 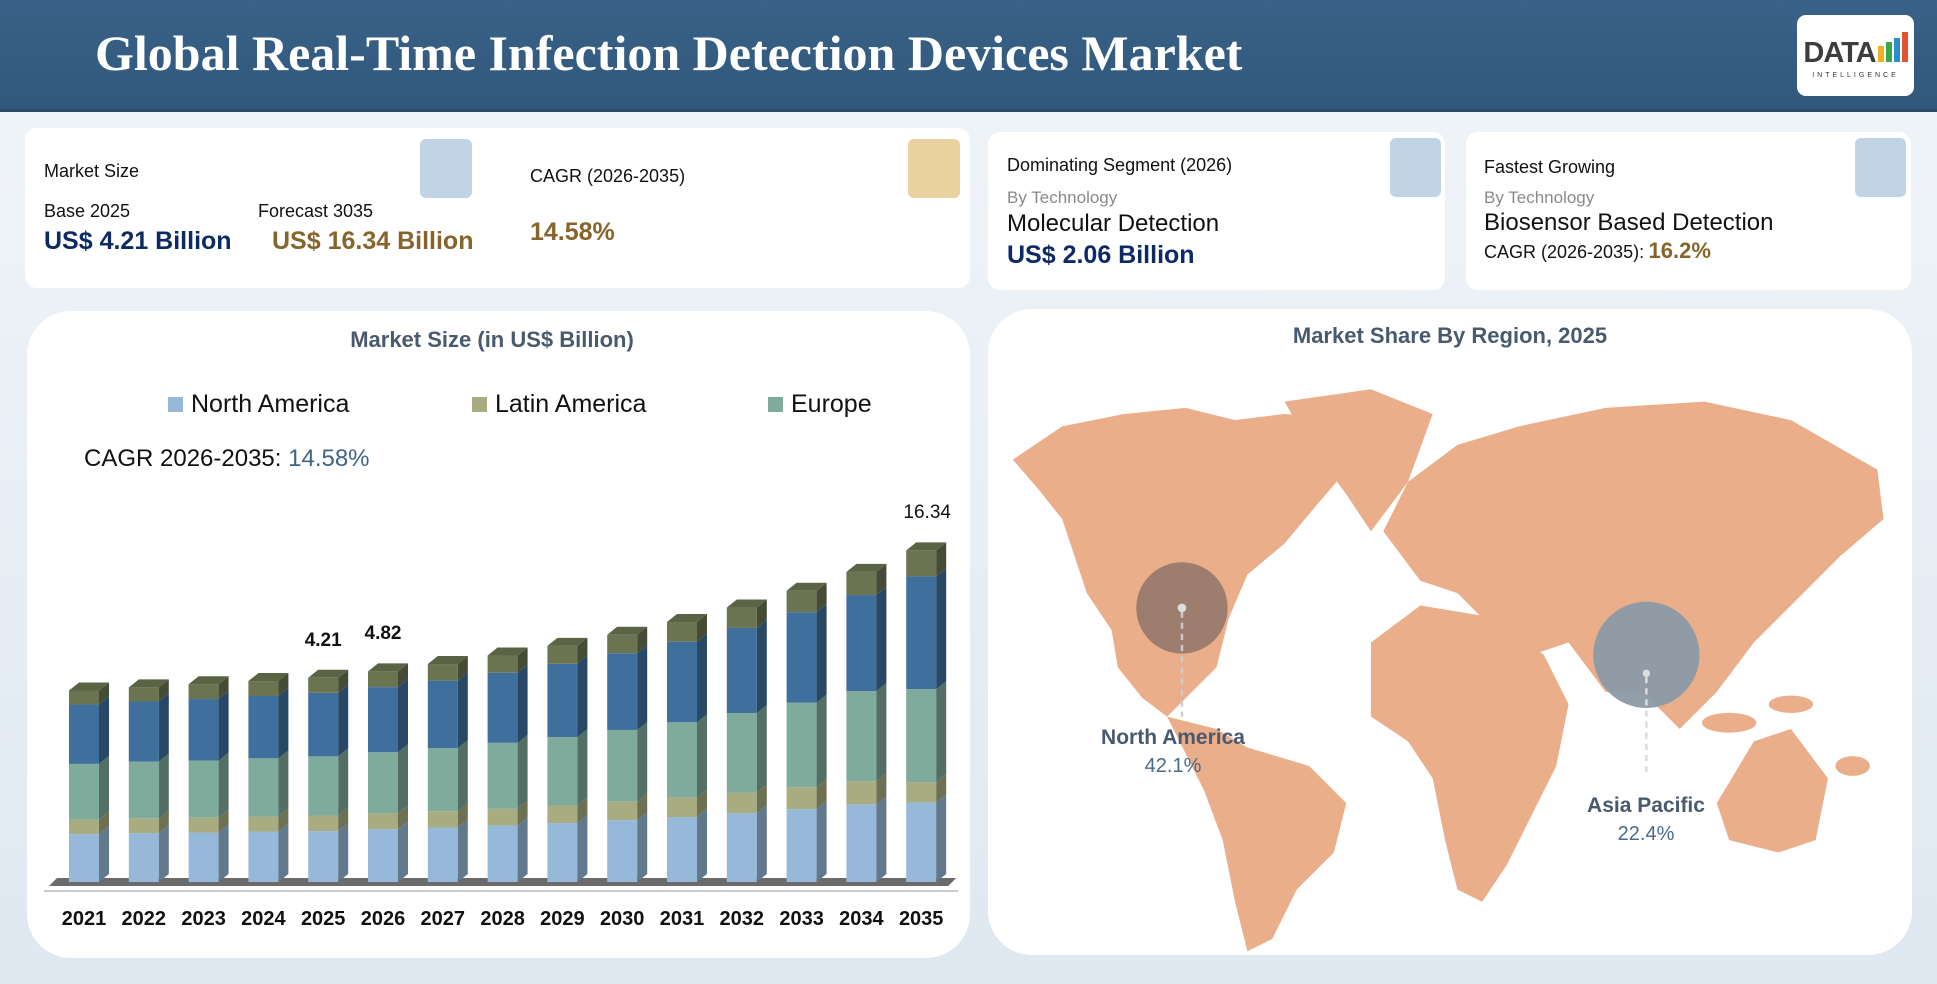 I want to click on bar-2025-north-america, so click(x=323, y=856).